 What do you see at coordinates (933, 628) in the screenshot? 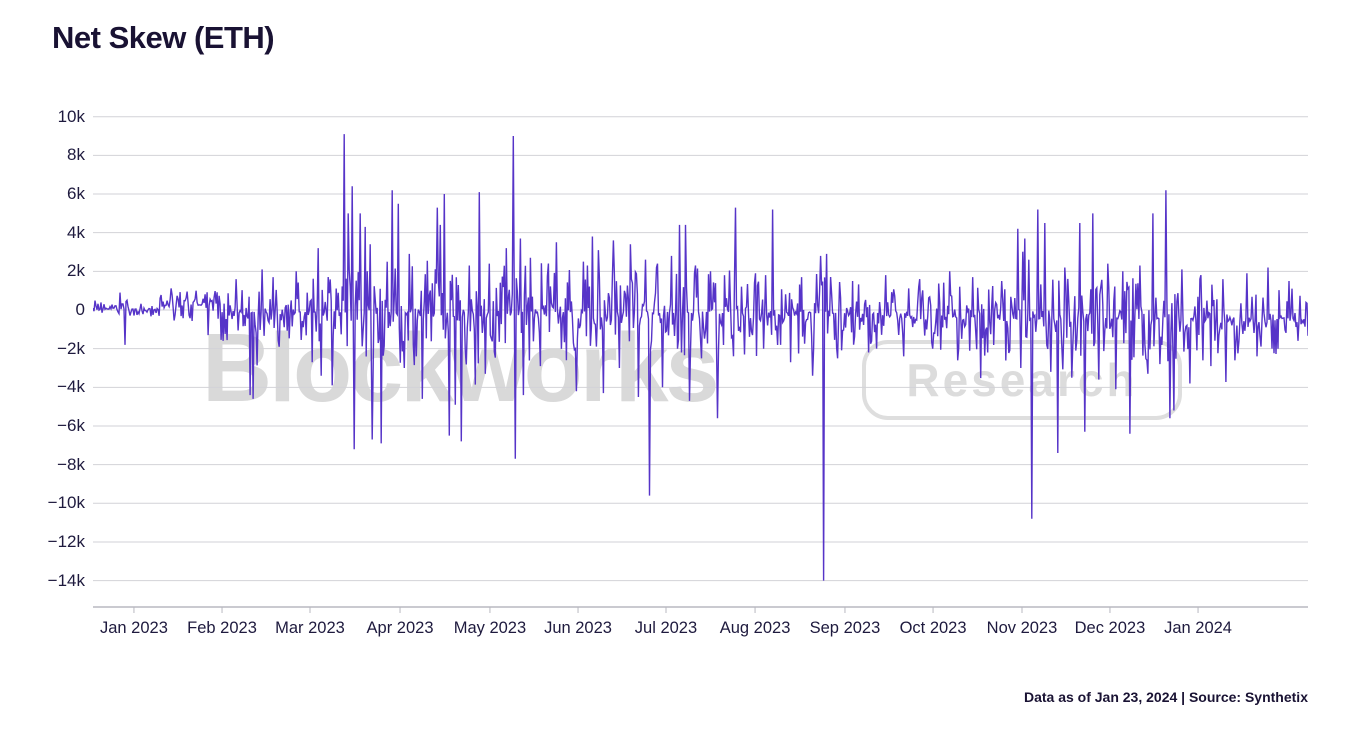
I see `x-tick-label: Oct 2023` at bounding box center [933, 628].